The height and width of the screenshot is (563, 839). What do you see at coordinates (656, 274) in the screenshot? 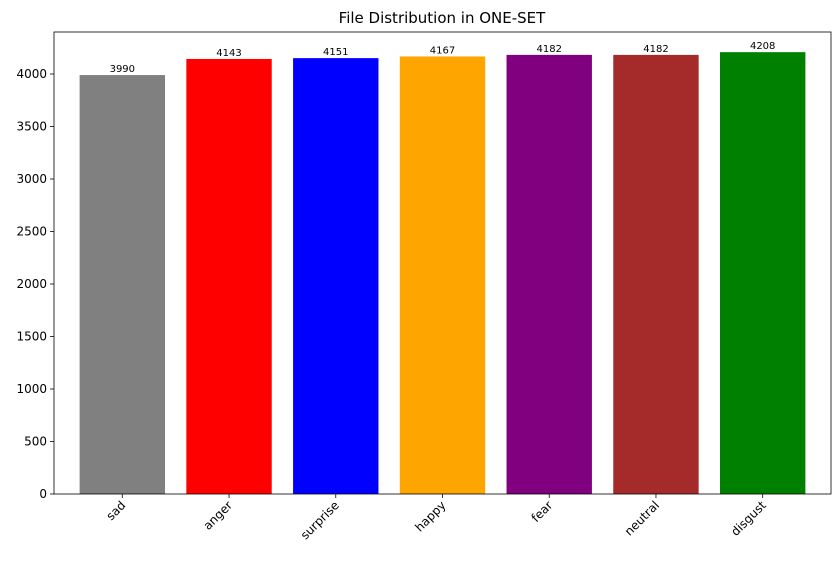
I see `bar-neutral` at bounding box center [656, 274].